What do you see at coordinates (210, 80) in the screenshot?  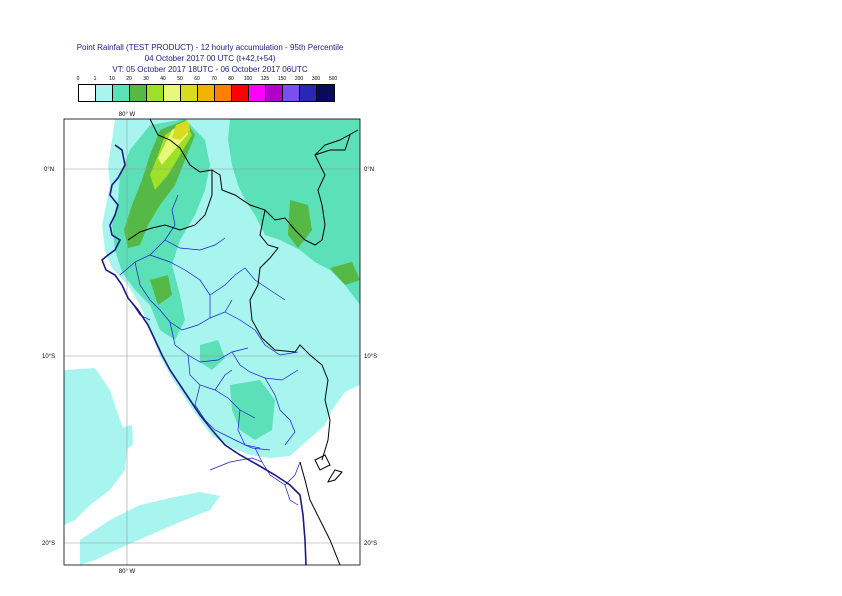 I see `legend-labels: 0 1 10 20 30 40 50 60 70 80 100 125 150 200 300 500` at bounding box center [210, 80].